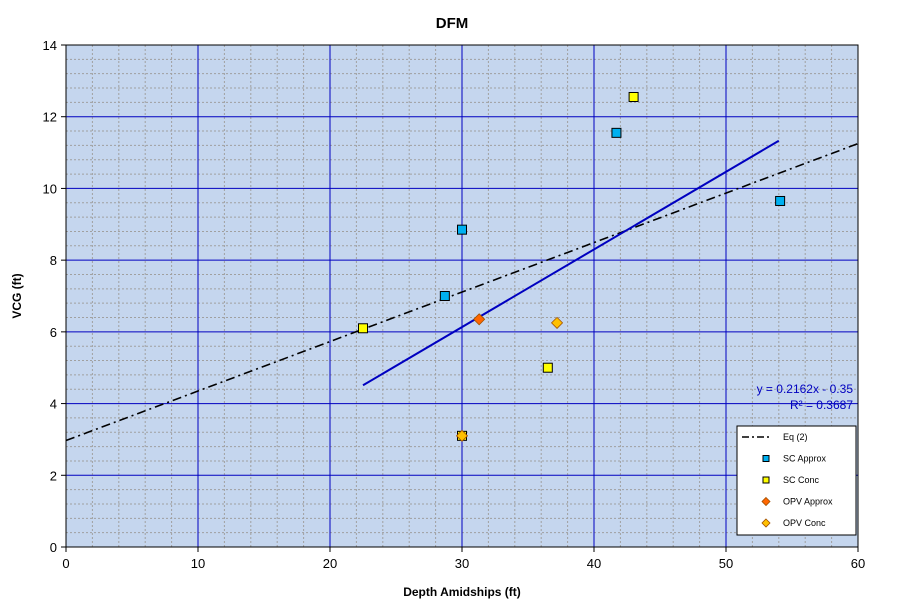 This screenshot has height=614, width=901. I want to click on chart-title: DFM, so click(452, 23).